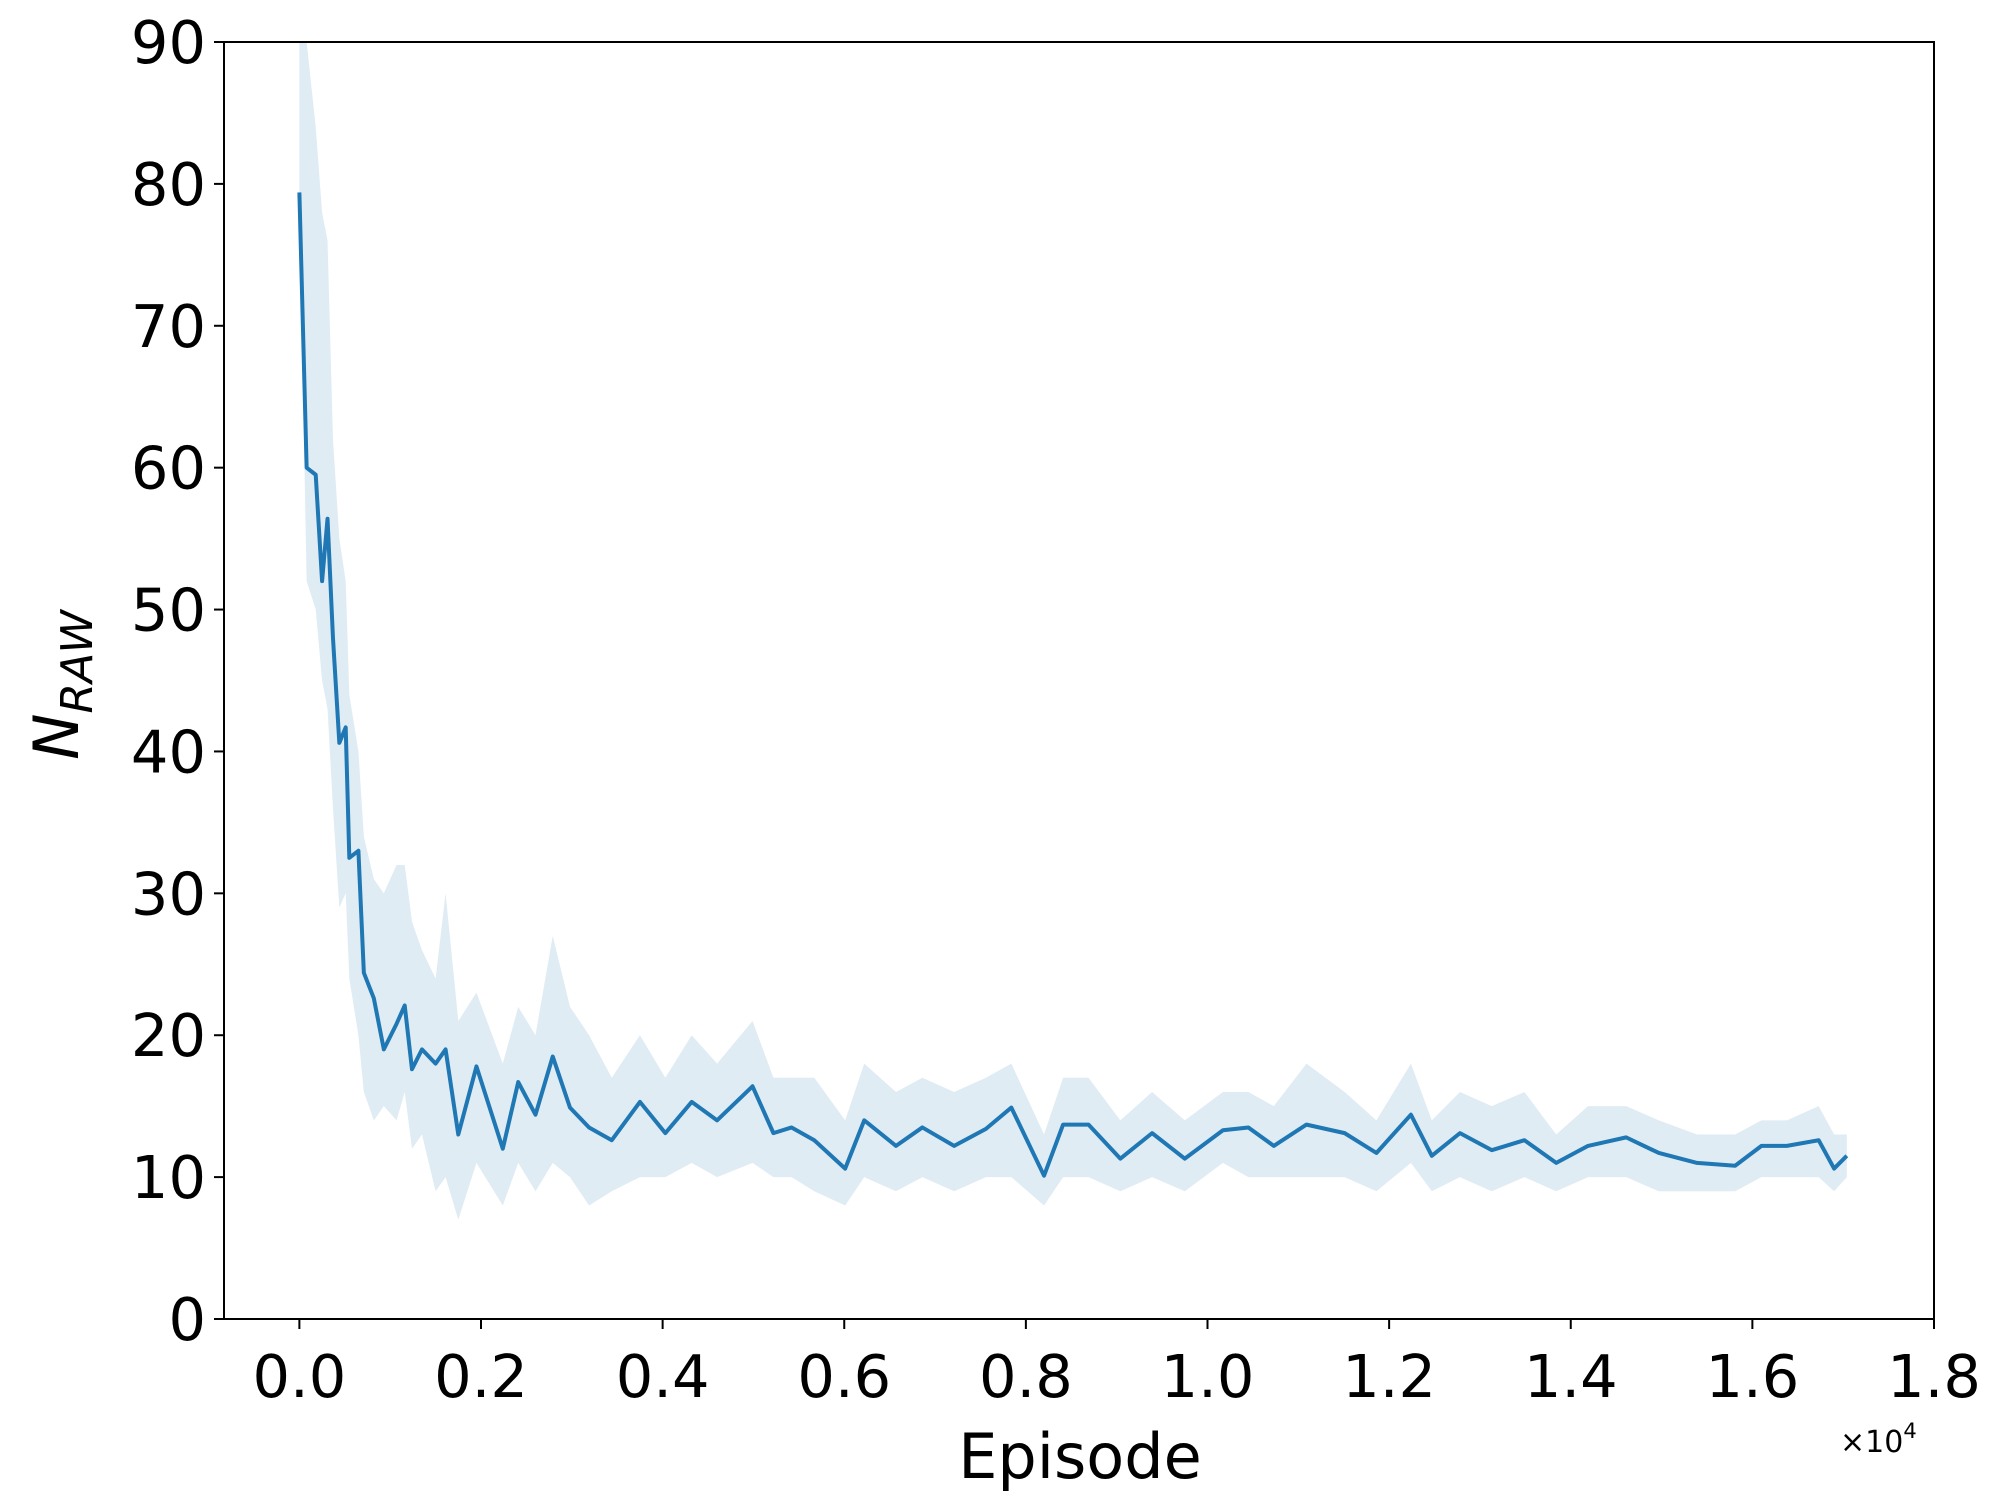  What do you see at coordinates (1752, 1376) in the screenshot?
I see `x-tick-label: 1.6` at bounding box center [1752, 1376].